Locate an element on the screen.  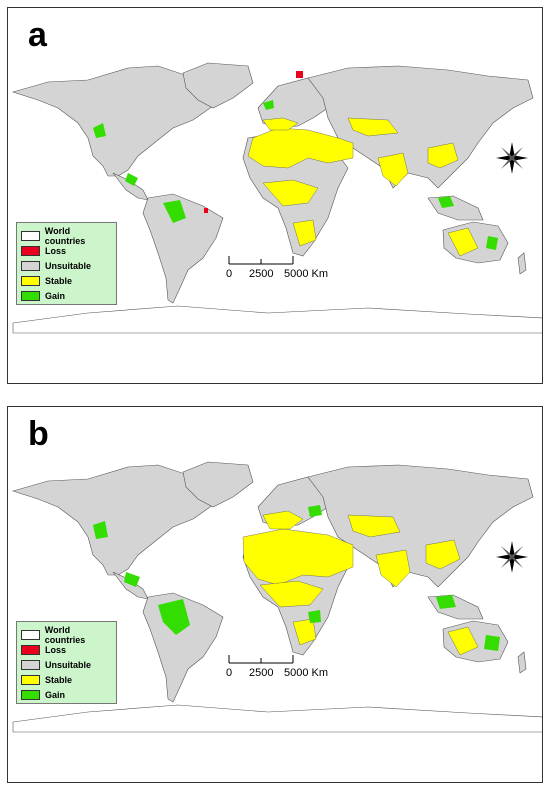
scale-bar-b: 0 2500 5000 Km is located at coordinates (283, 674).